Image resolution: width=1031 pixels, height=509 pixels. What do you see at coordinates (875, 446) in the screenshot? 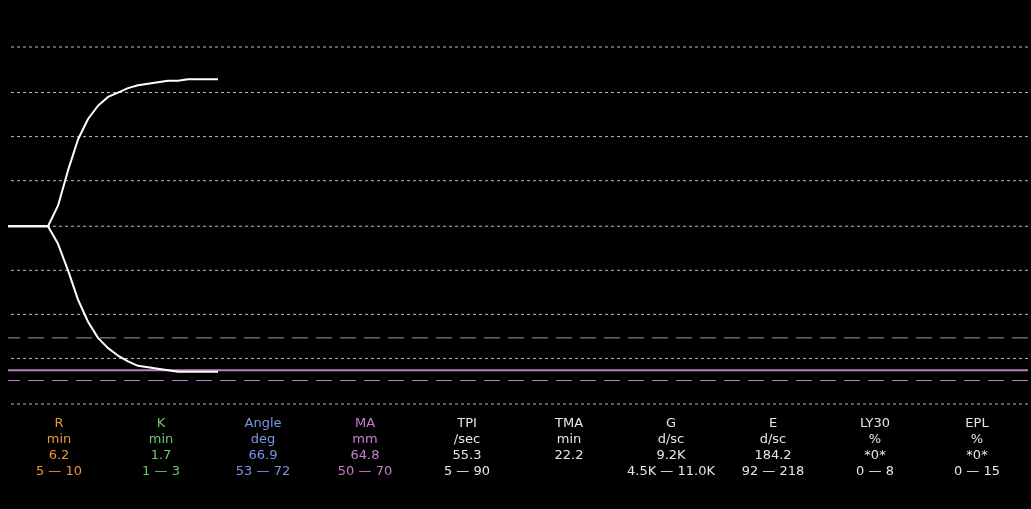
I see `text: LY30 % *0* 0 — 8` at bounding box center [875, 446].